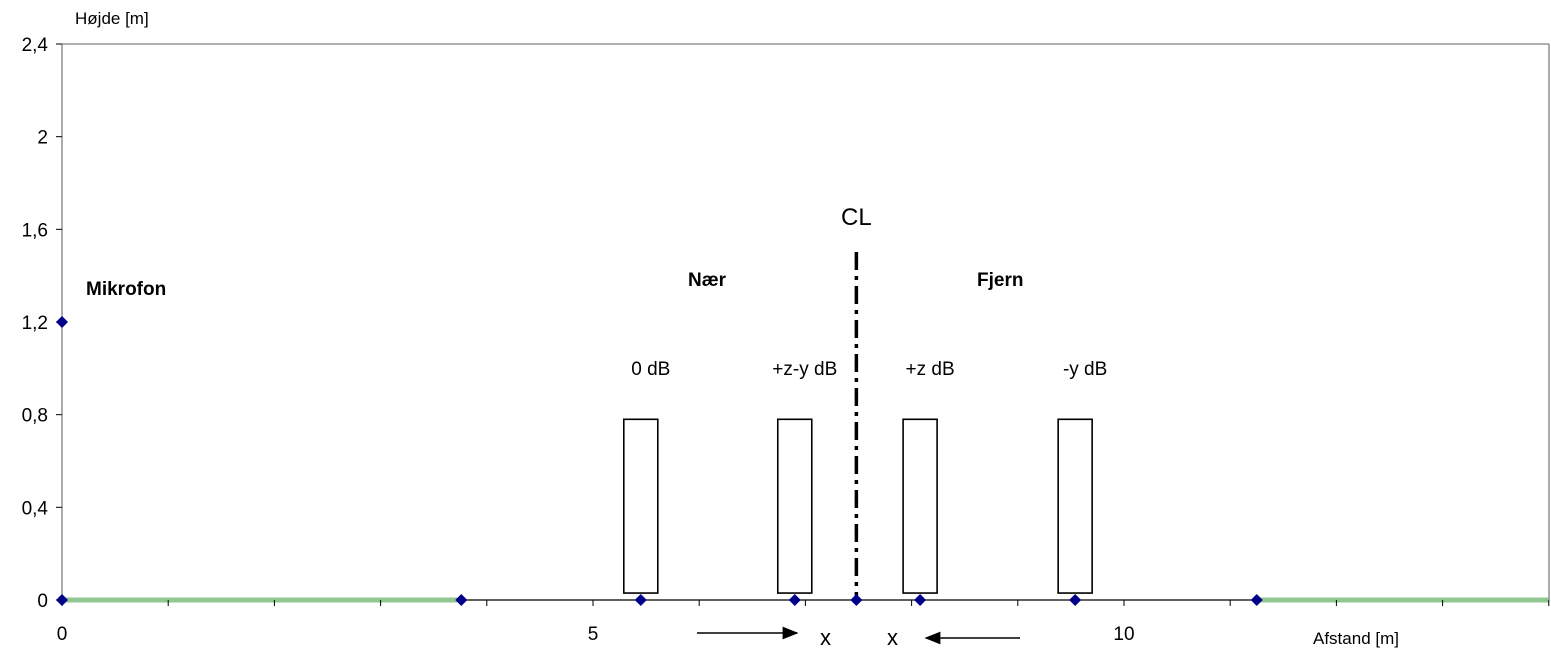 Image resolution: width=1551 pixels, height=650 pixels. Describe the element at coordinates (650, 369) in the screenshot. I see `vehicle-level-label: 0 dB` at that location.